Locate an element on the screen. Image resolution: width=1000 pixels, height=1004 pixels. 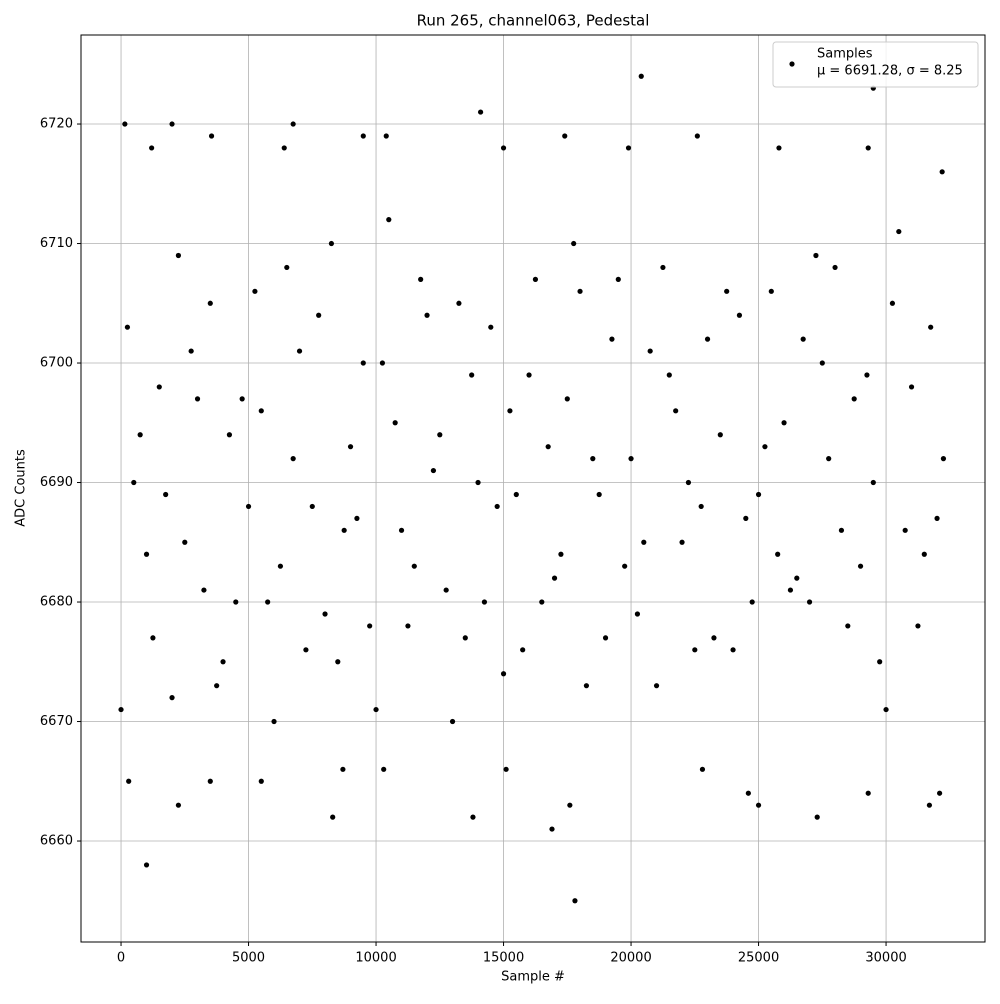
x-tick-label: 5000 is located at coordinates (248, 958).